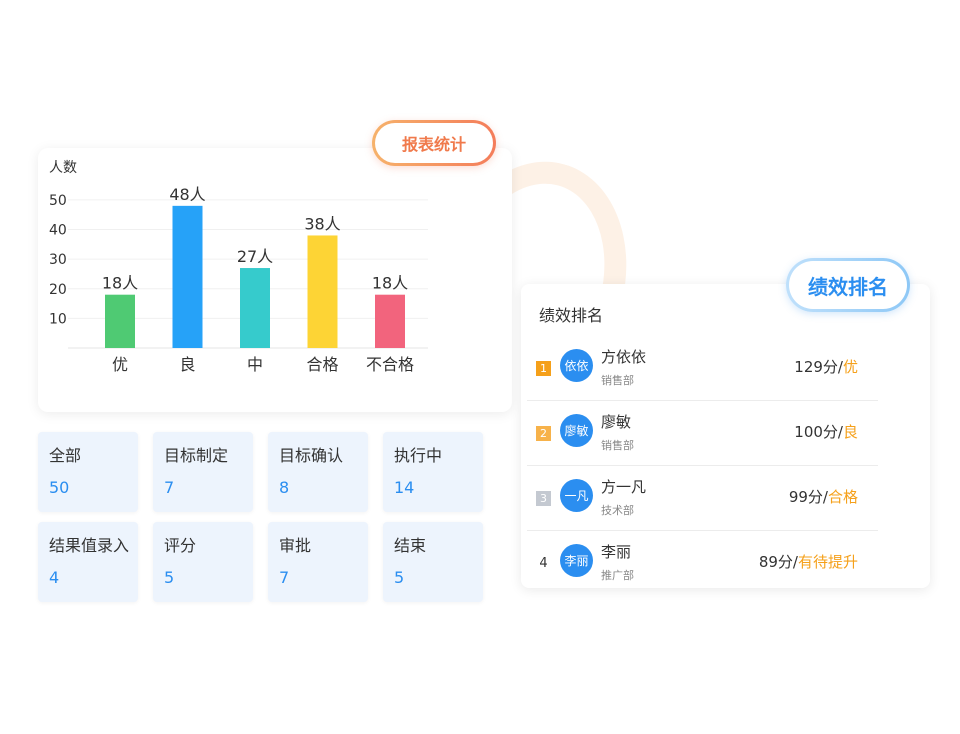 This screenshot has height=734, width=960. I want to click on stat-label: 审批, so click(295, 545).